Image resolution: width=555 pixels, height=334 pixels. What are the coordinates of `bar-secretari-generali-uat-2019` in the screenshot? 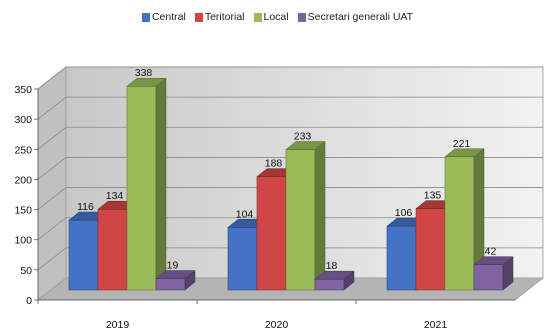 It's located at (175, 280).